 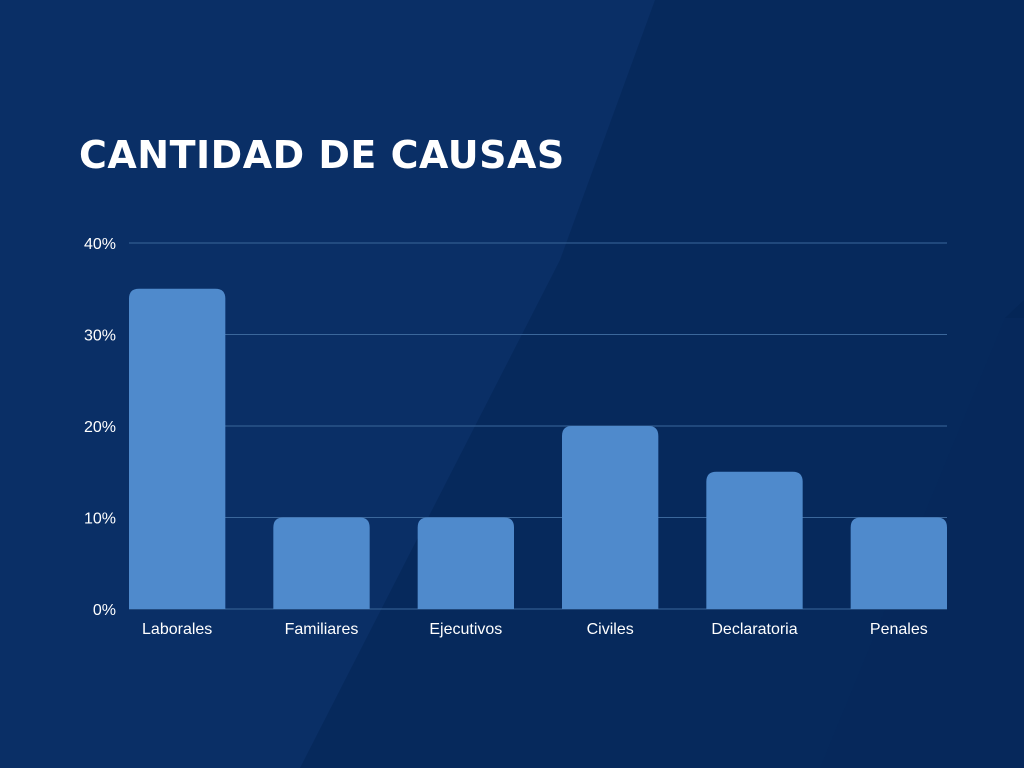 I want to click on y-tick-label: 40%, so click(x=100, y=244).